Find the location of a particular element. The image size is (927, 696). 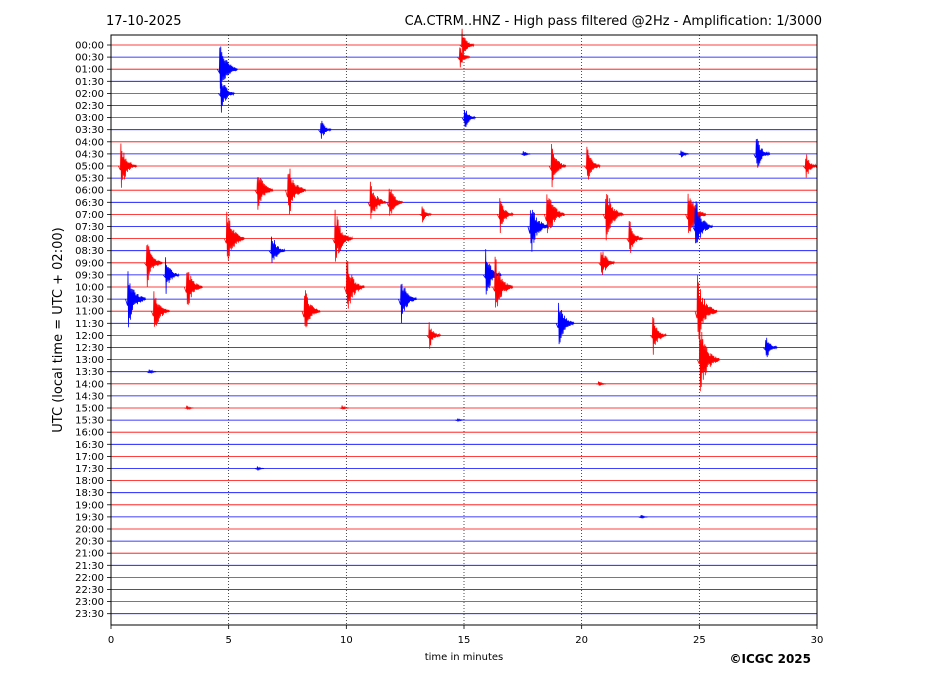

row-label: 23:00 is located at coordinates (89, 602).